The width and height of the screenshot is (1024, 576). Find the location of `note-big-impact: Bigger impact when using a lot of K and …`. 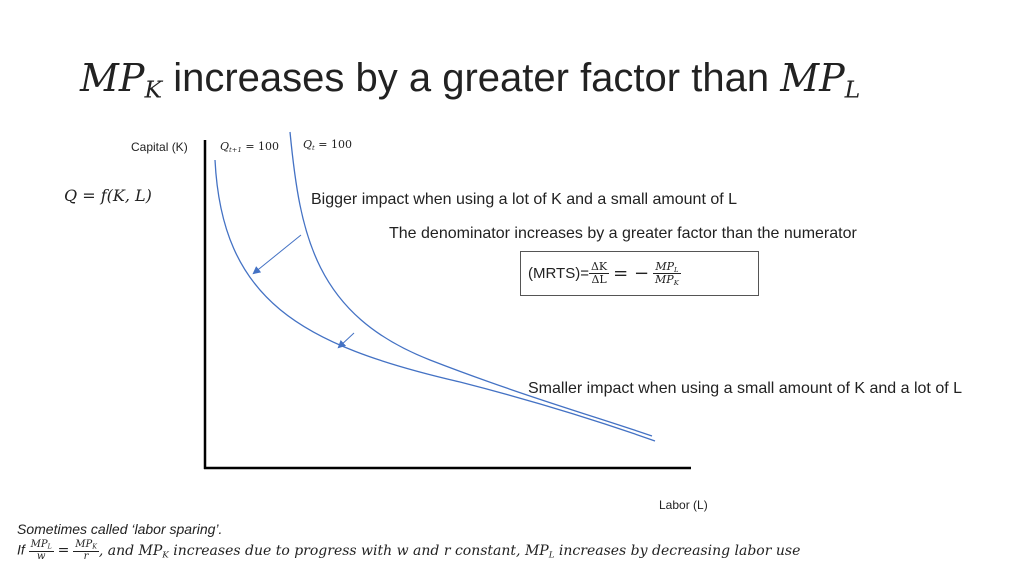

note-big-impact: Bigger impact when using a lot of K and … is located at coordinates (524, 199).